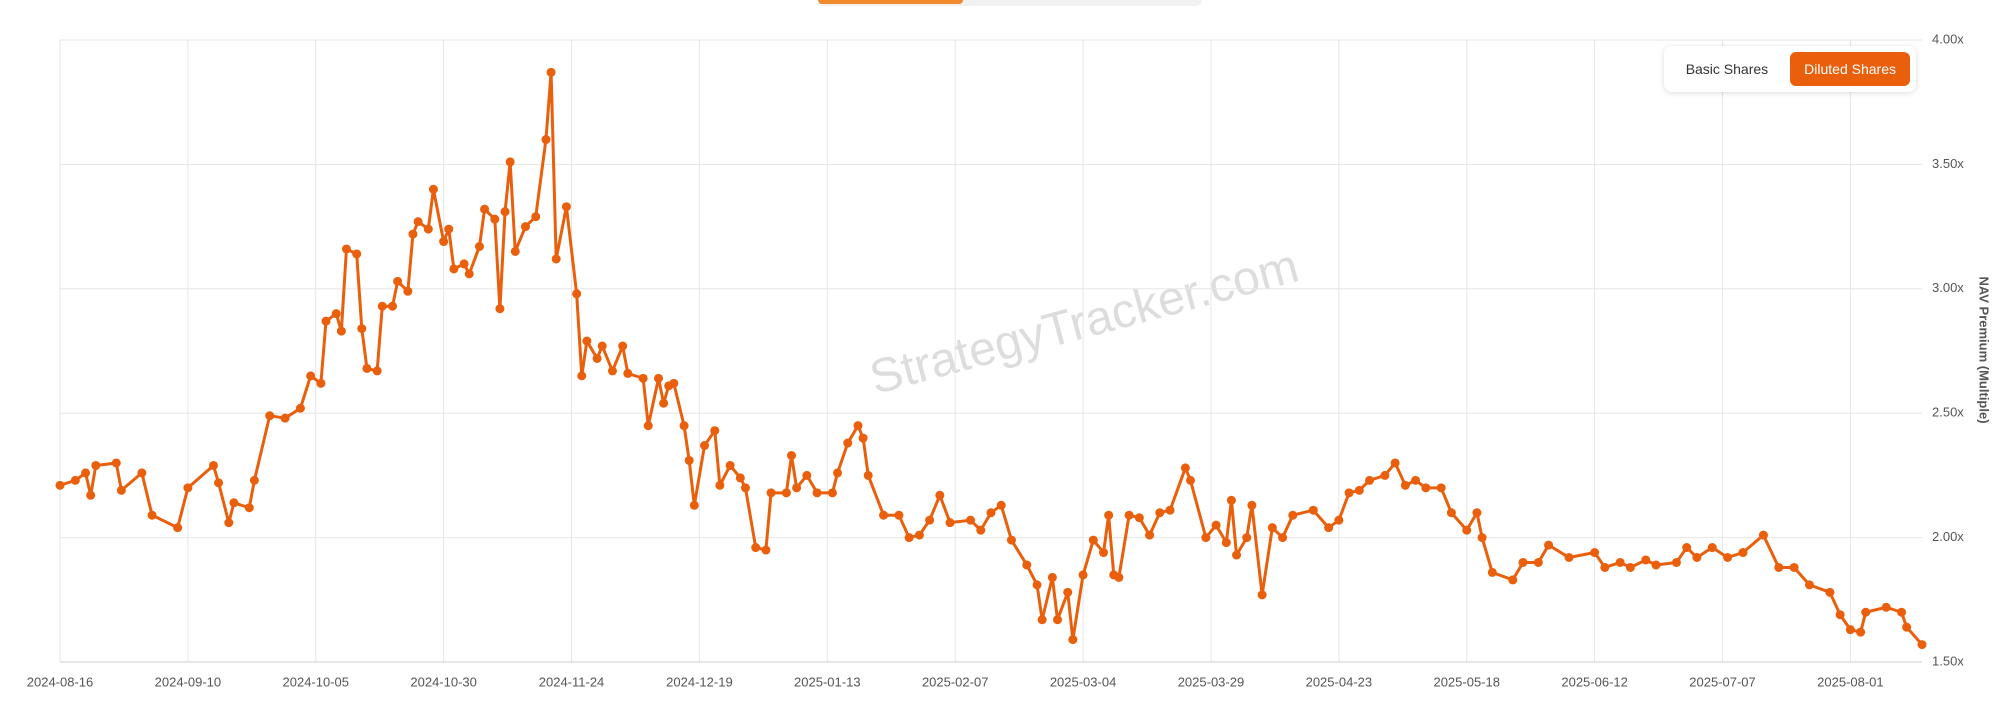 This screenshot has height=702, width=1999. Describe the element at coordinates (699, 681) in the screenshot. I see `x-tick-label: 2024-12-19` at that location.